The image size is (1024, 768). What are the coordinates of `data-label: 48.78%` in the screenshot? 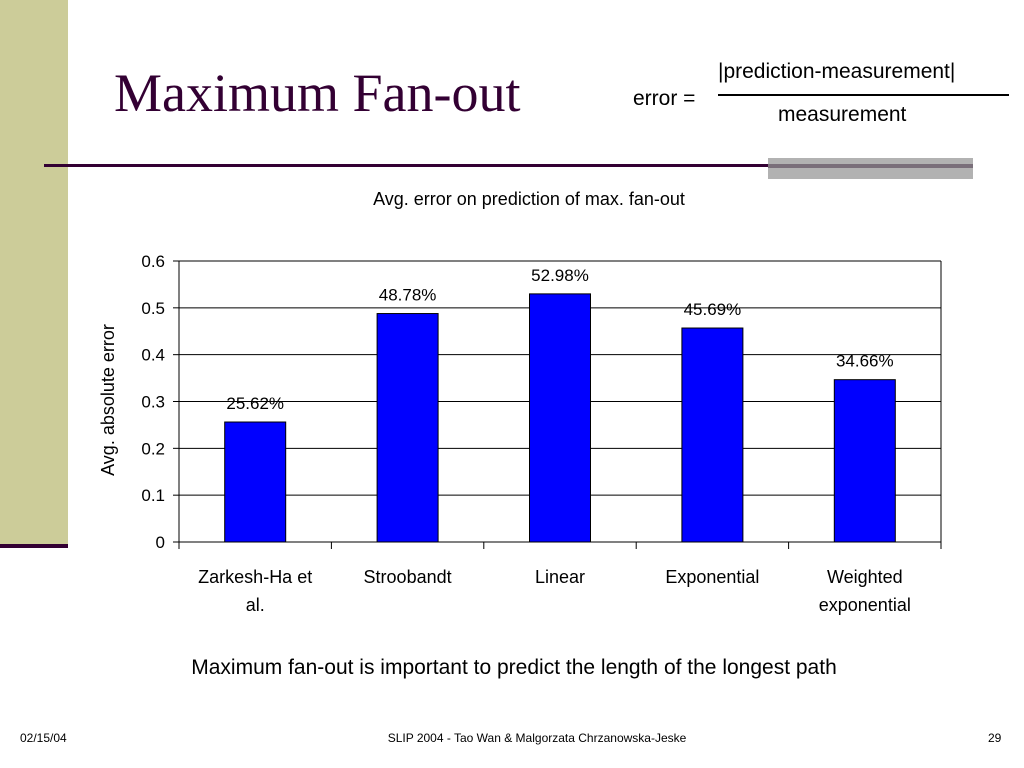 It's located at (408, 295).